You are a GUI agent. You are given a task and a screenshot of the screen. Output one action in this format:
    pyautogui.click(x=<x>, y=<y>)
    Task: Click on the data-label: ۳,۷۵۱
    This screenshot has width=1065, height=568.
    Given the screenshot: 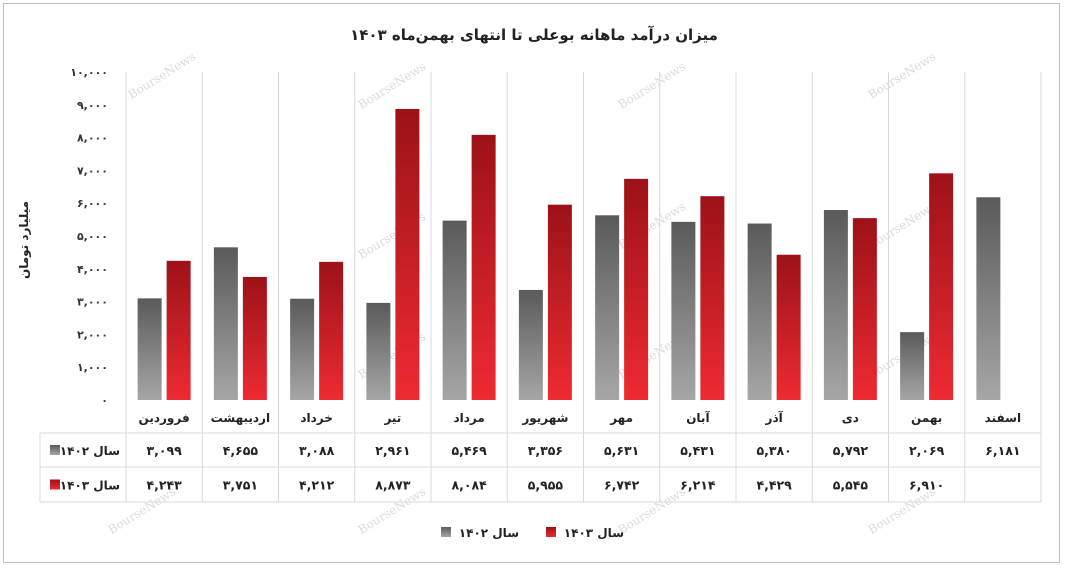 What is the action you would take?
    pyautogui.click(x=240, y=485)
    